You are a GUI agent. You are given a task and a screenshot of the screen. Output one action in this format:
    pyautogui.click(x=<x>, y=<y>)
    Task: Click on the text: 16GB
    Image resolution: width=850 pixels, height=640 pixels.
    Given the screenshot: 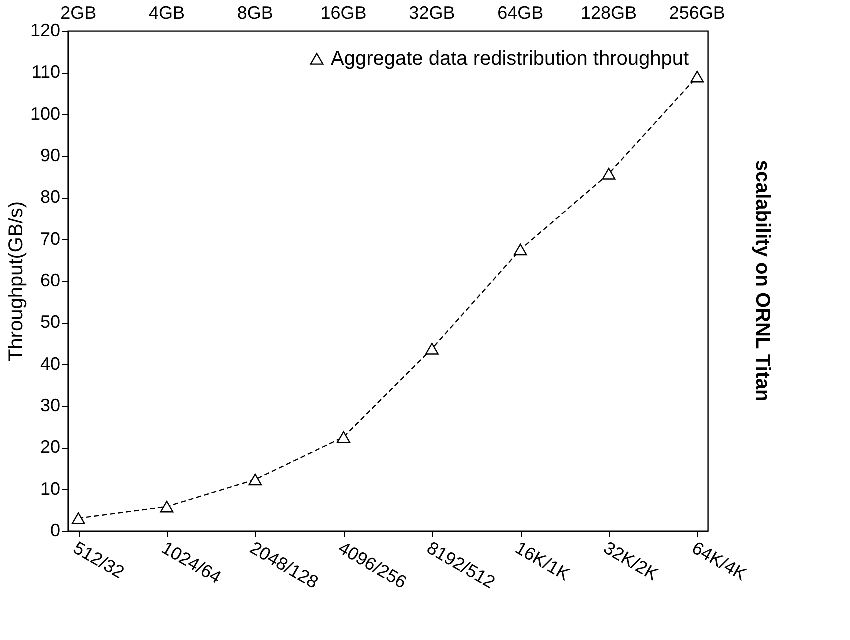 What is the action you would take?
    pyautogui.click(x=343, y=13)
    